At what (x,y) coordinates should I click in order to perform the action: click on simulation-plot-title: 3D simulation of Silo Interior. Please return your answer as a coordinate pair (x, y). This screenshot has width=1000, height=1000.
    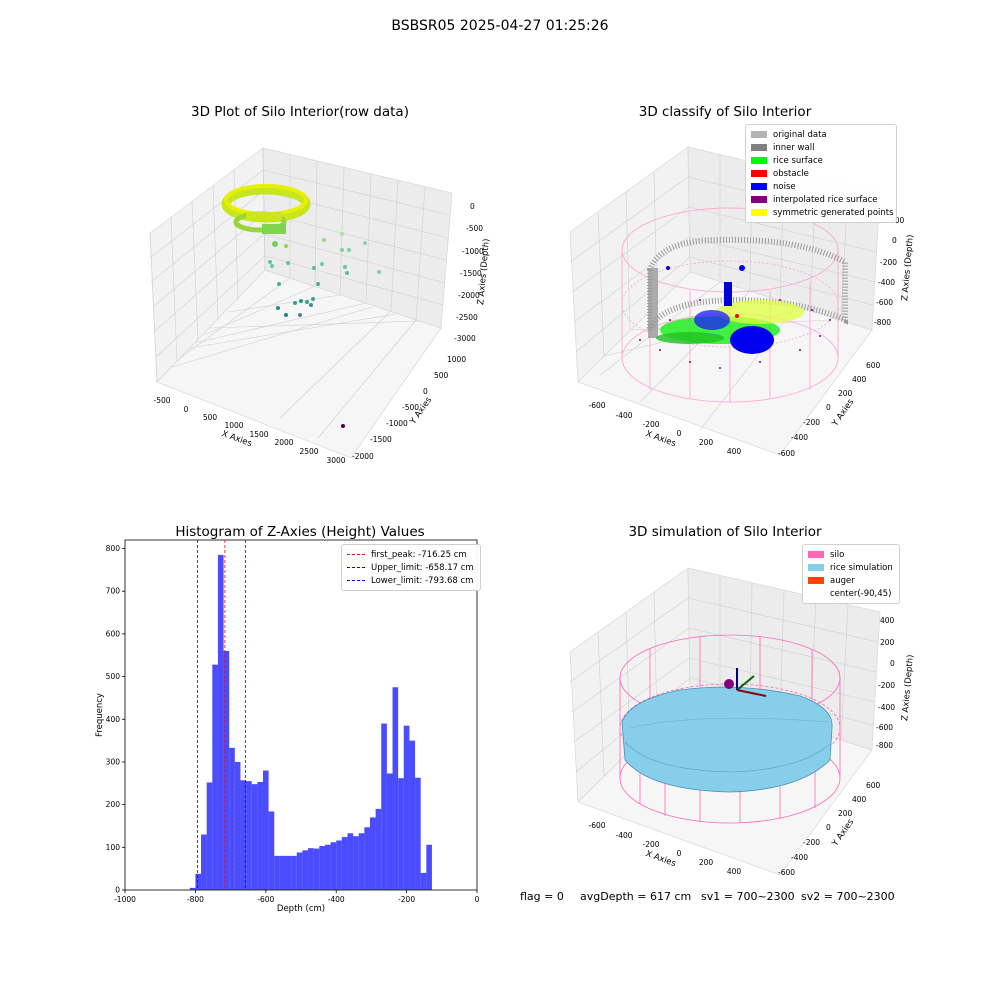
    Looking at the image, I should click on (725, 532).